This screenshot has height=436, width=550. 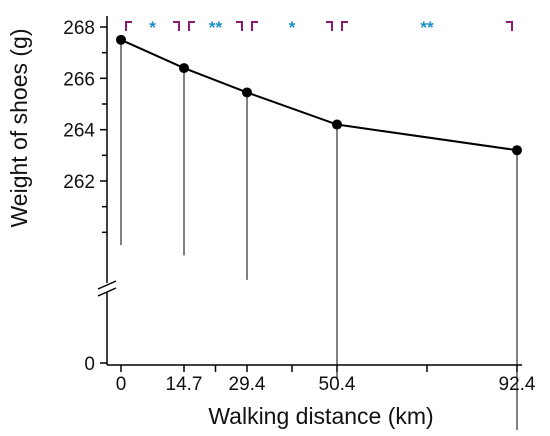 I want to click on y-axis-title: Weight of shoes (g), so click(x=19, y=127).